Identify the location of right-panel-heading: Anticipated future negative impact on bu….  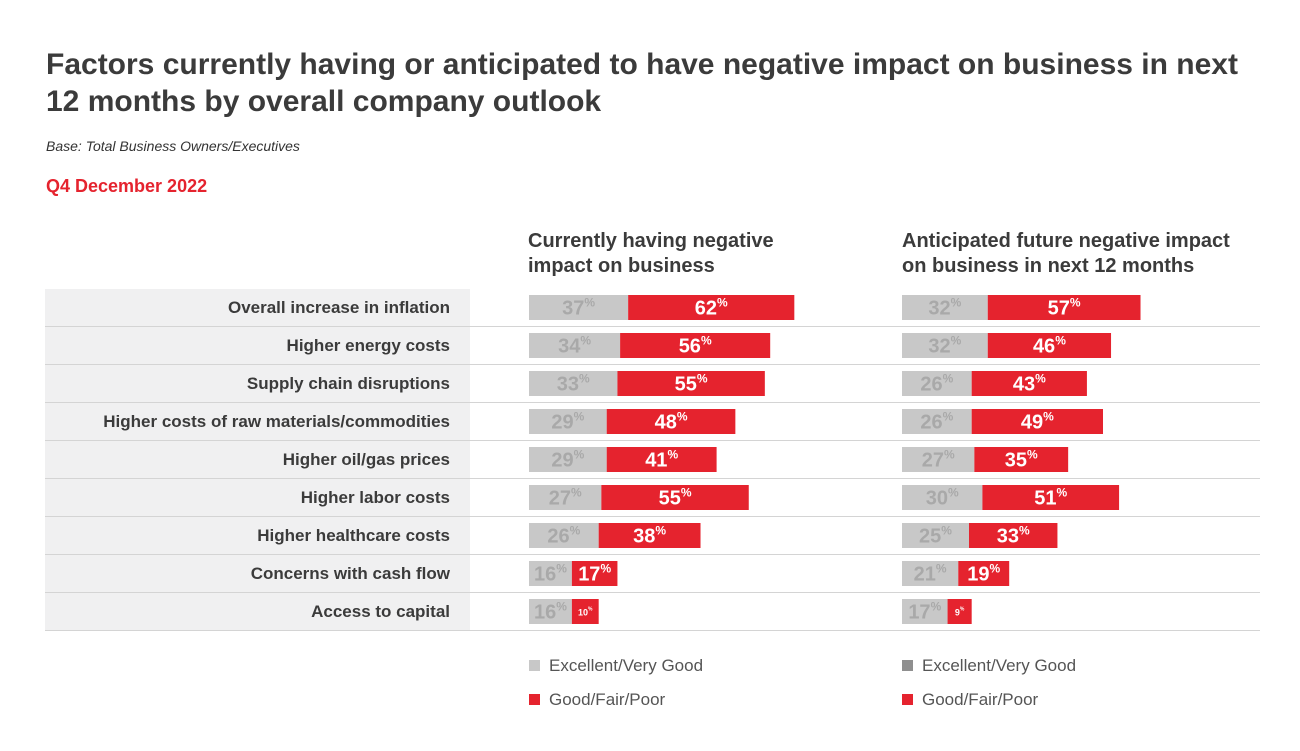
(1066, 254).